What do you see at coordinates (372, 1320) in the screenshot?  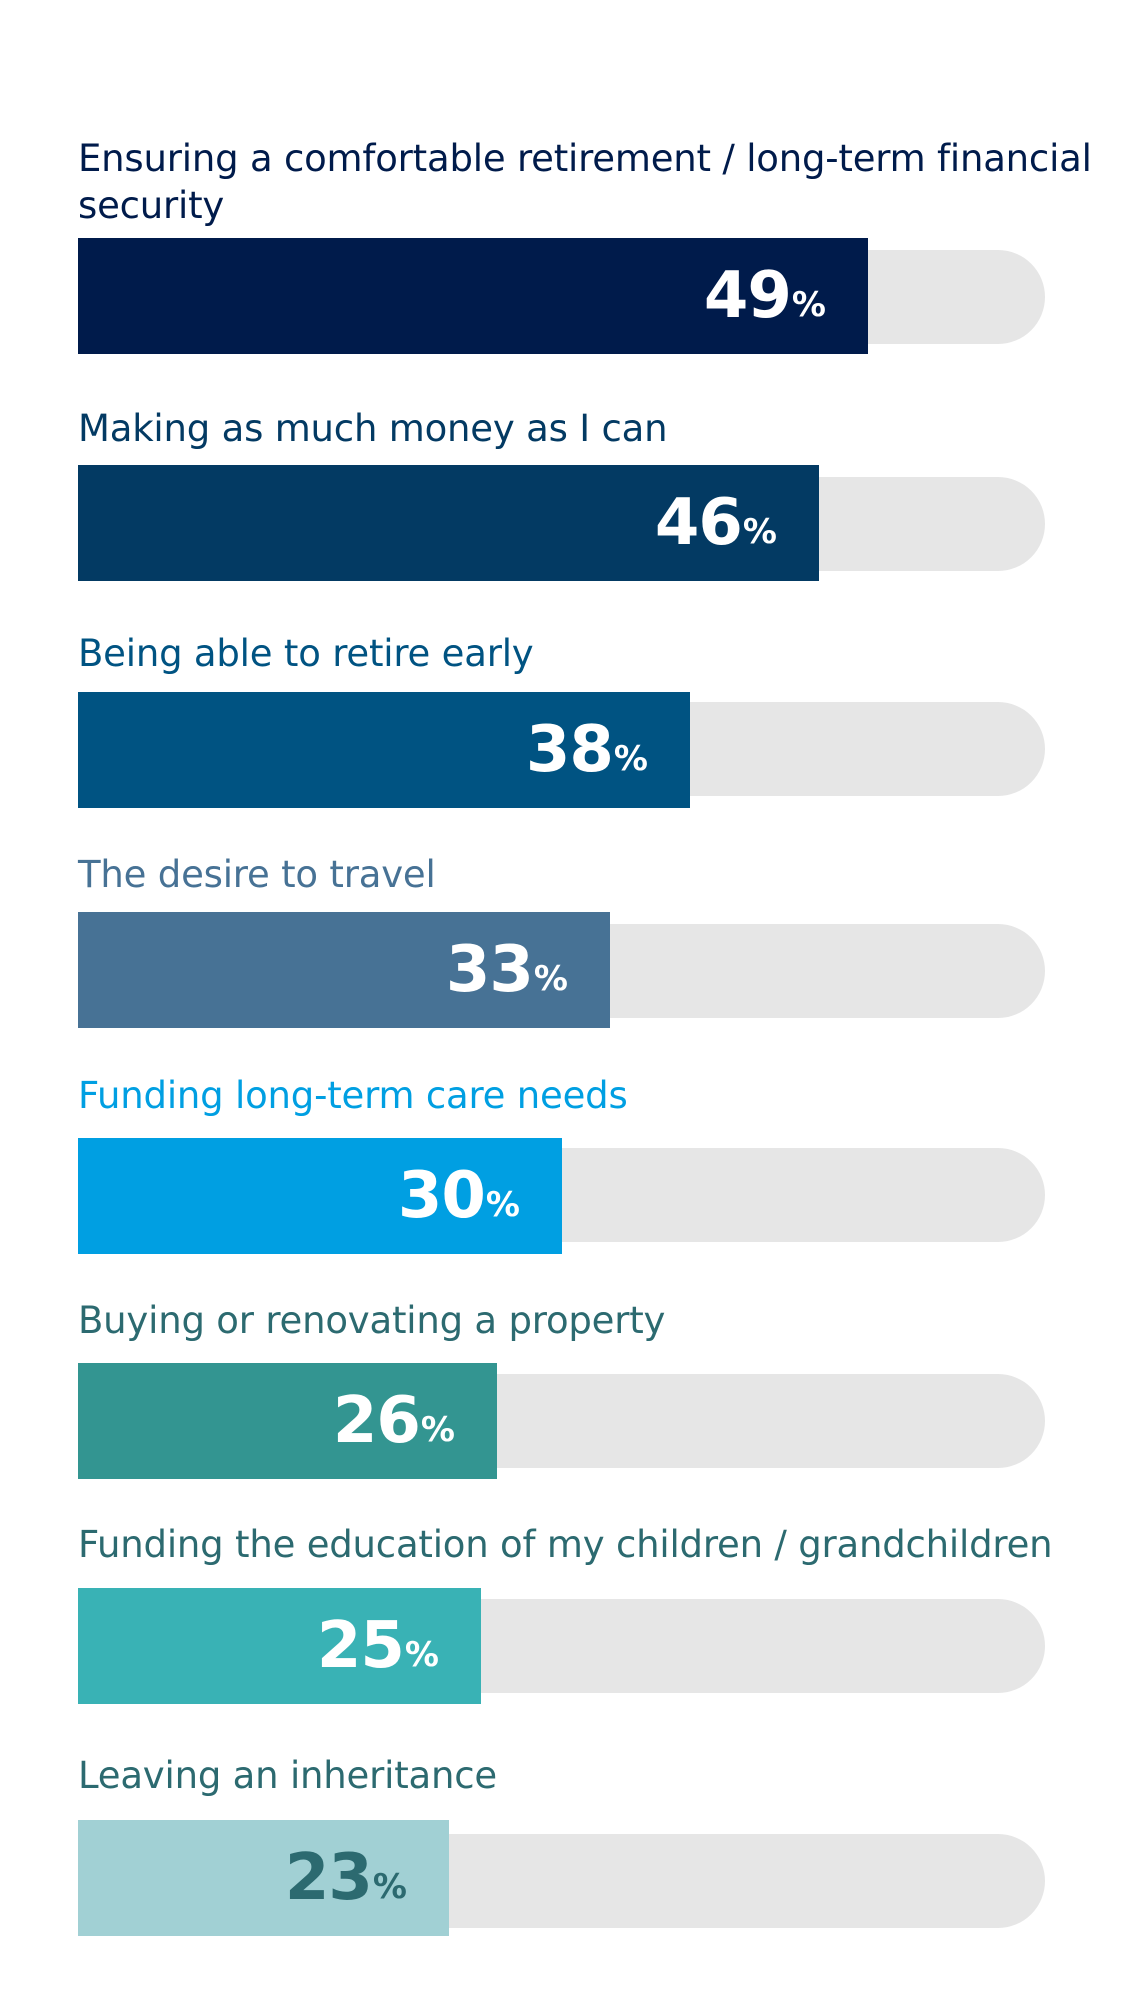 I see `category-label: Buying or renovating a property` at bounding box center [372, 1320].